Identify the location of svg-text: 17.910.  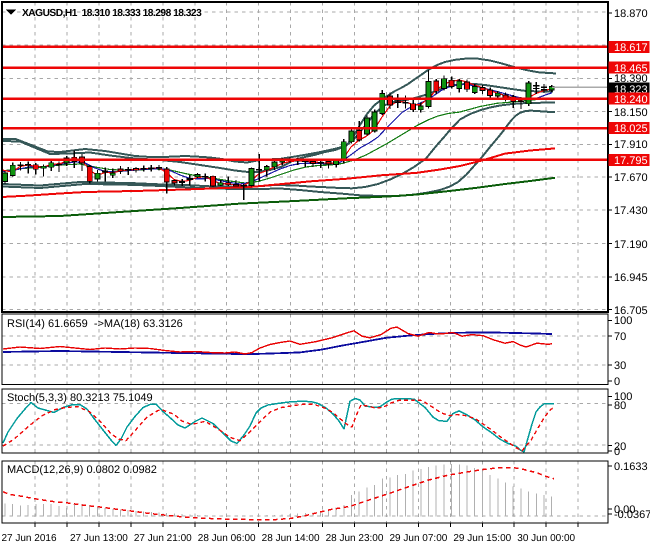
(631, 145).